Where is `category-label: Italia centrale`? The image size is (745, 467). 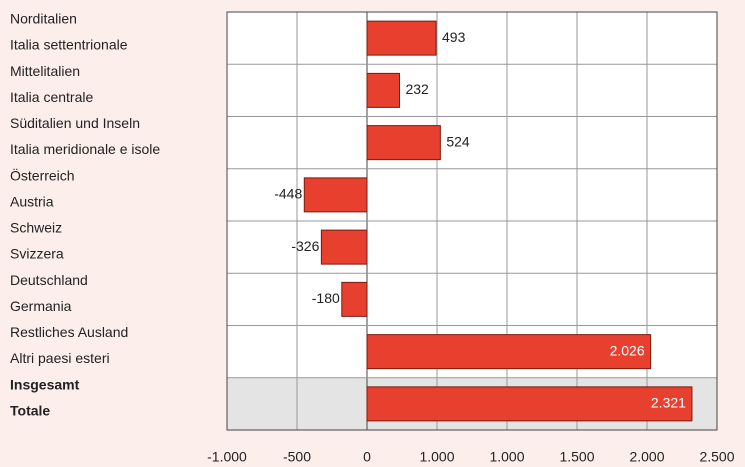 category-label: Italia centrale is located at coordinates (51, 97).